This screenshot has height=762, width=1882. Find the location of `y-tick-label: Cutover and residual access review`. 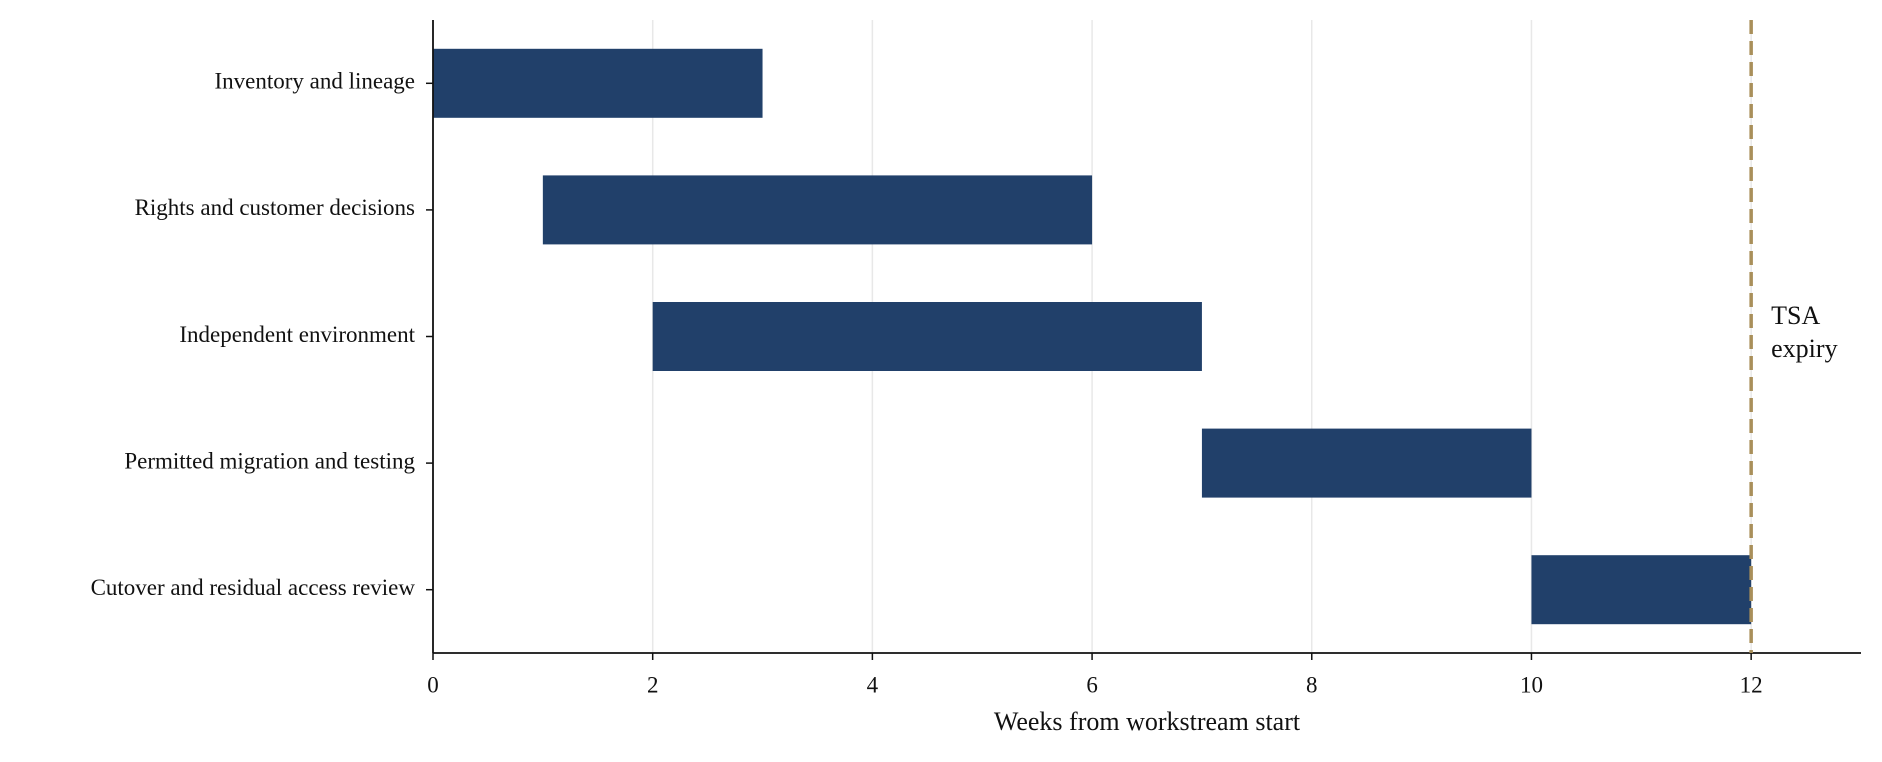

y-tick-label: Cutover and residual access review is located at coordinates (253, 587).